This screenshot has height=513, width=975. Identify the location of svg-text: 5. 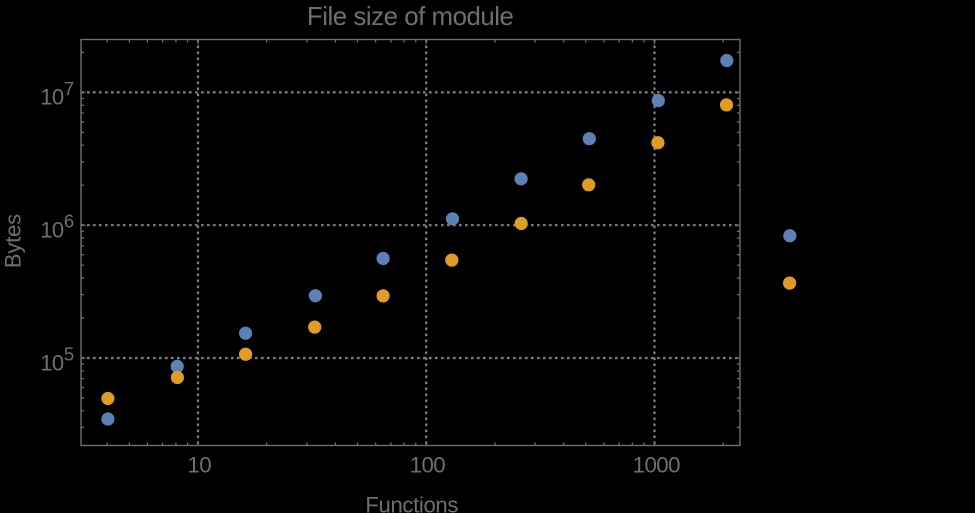
(69, 353).